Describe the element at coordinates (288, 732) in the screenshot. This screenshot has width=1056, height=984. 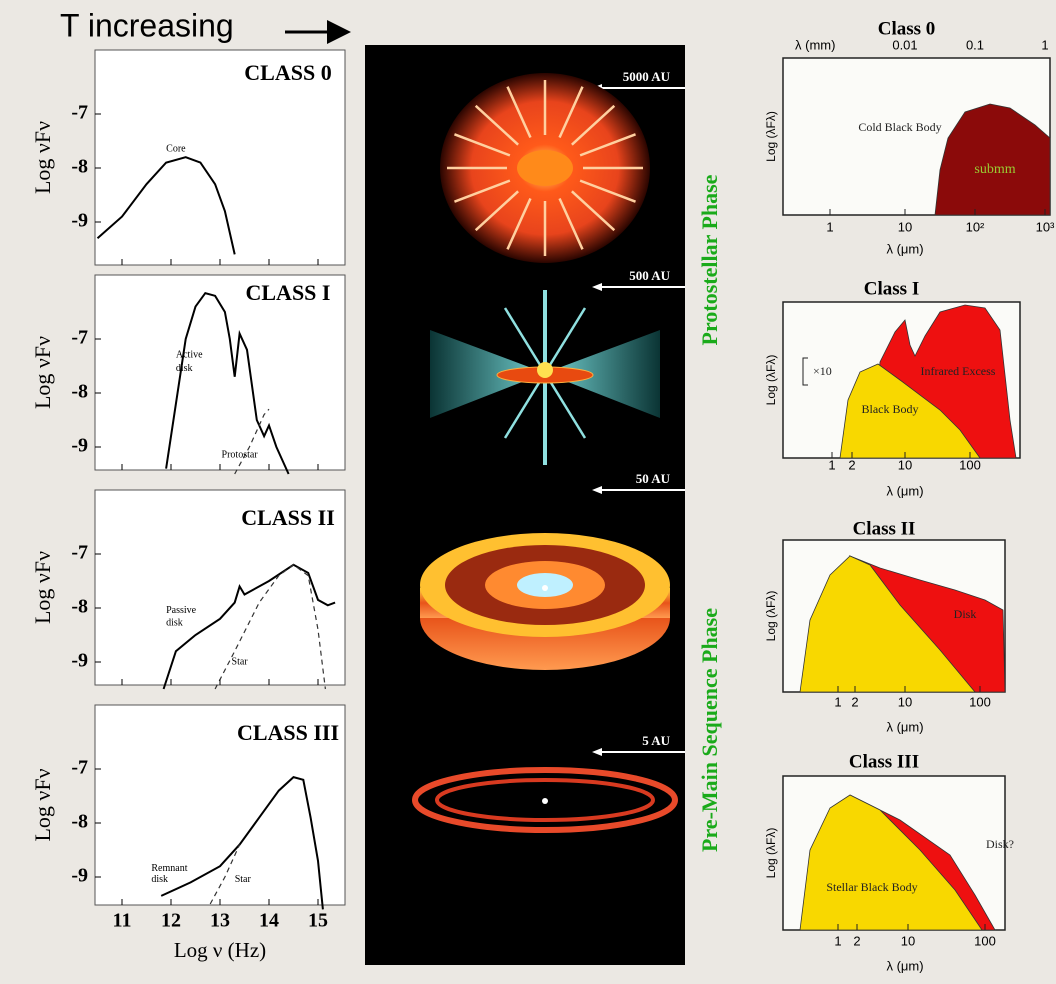
I see `panel-label: CLASS III` at that location.